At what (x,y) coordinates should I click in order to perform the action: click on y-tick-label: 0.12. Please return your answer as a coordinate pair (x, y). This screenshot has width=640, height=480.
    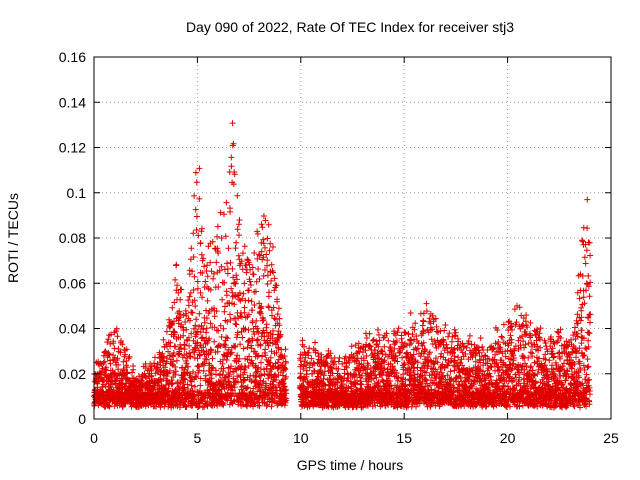
    Looking at the image, I should click on (72, 148).